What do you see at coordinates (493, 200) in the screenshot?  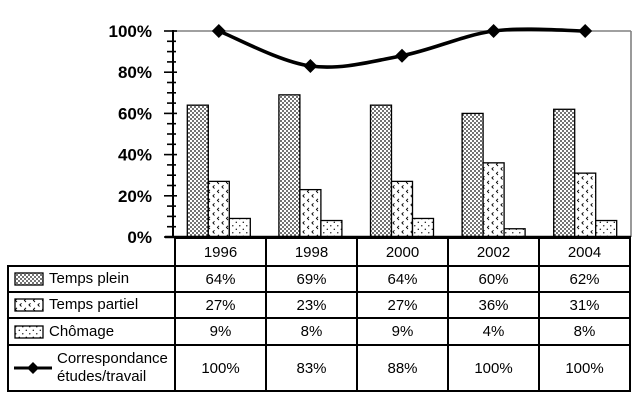 I see `bar-chevron-fill-2002` at bounding box center [493, 200].